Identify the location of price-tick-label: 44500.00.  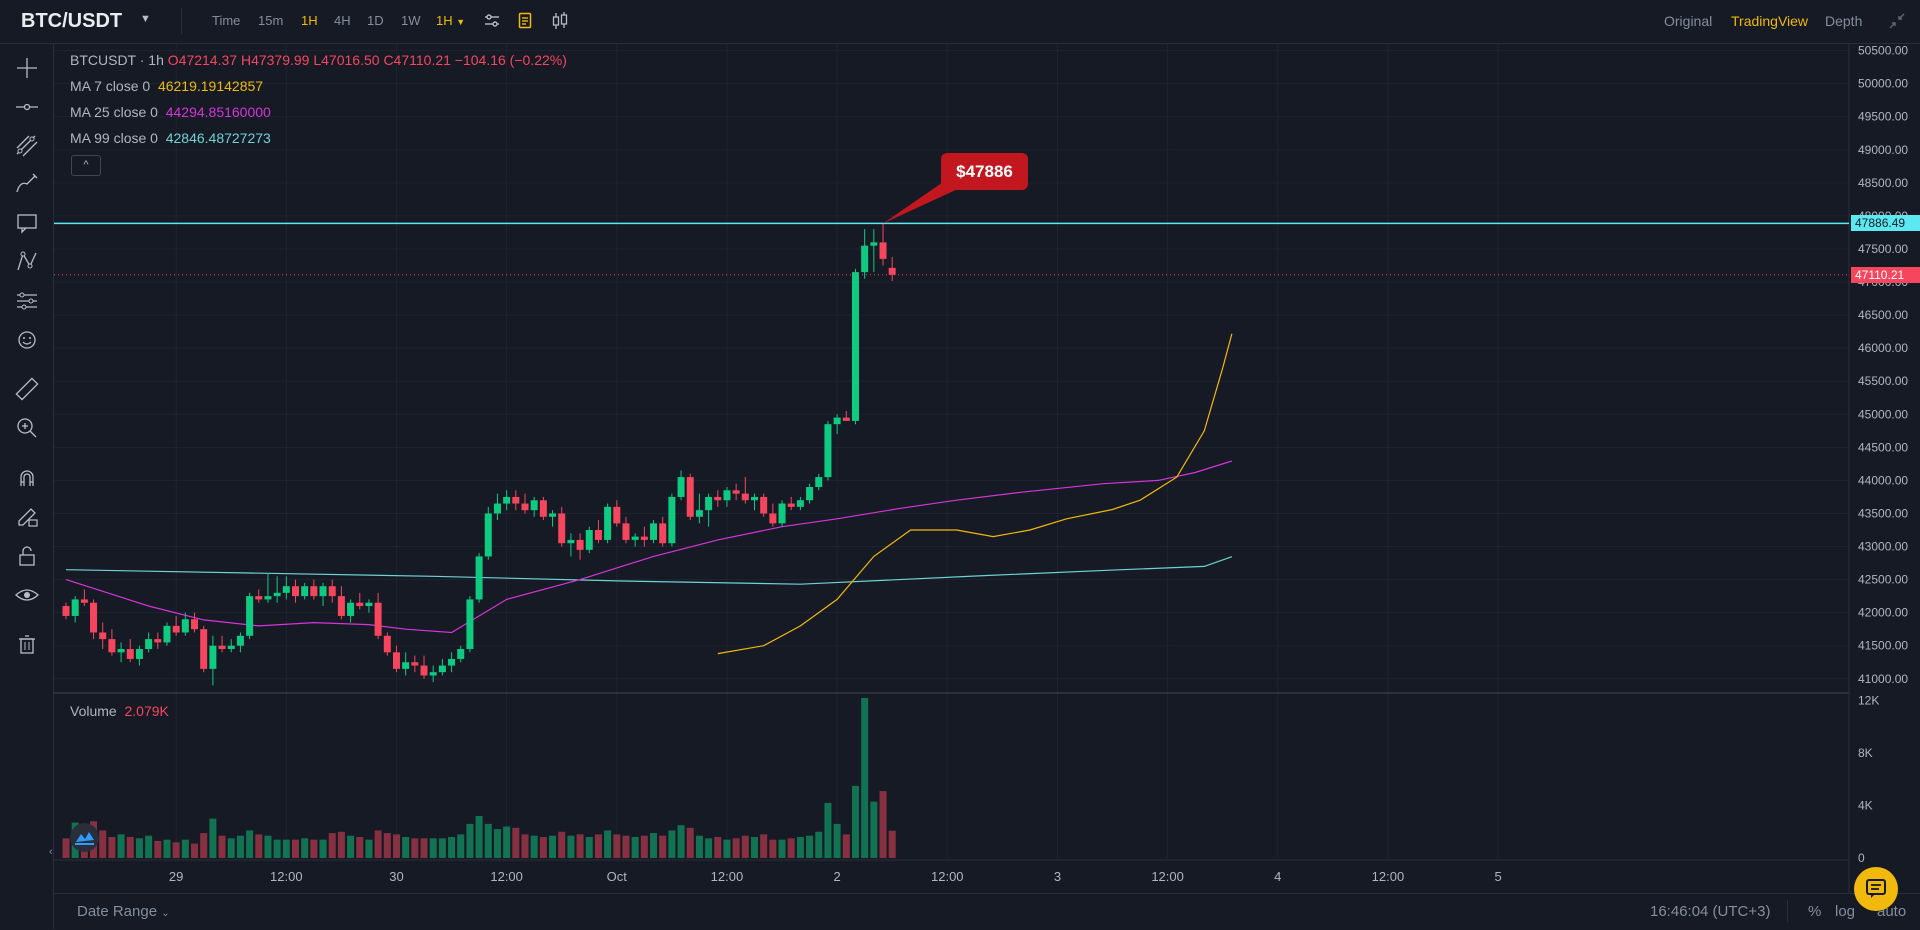
(1883, 447).